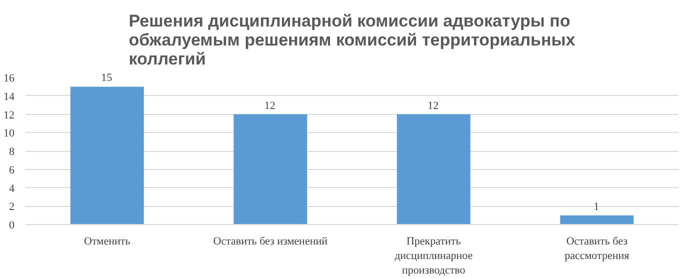 The width and height of the screenshot is (688, 279). I want to click on x-tick-label: Оставить без рассмотрения, so click(597, 249).